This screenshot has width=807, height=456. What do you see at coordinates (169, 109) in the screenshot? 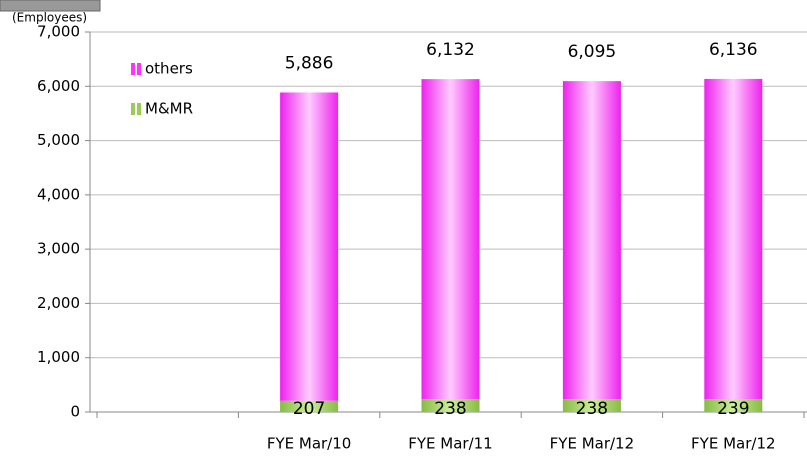
I see `legend-label: M&MR` at bounding box center [169, 109].